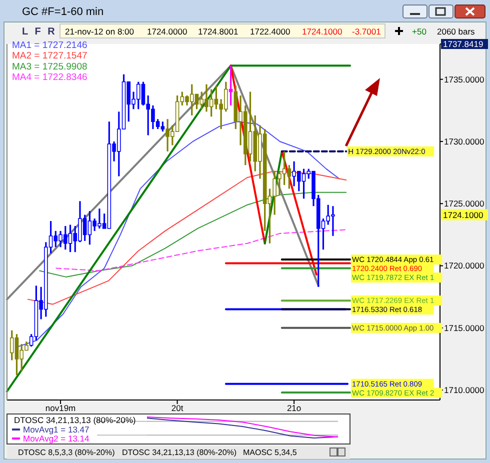  What do you see at coordinates (167, 31) in the screenshot?
I see `text: 1724.0000` at bounding box center [167, 31].